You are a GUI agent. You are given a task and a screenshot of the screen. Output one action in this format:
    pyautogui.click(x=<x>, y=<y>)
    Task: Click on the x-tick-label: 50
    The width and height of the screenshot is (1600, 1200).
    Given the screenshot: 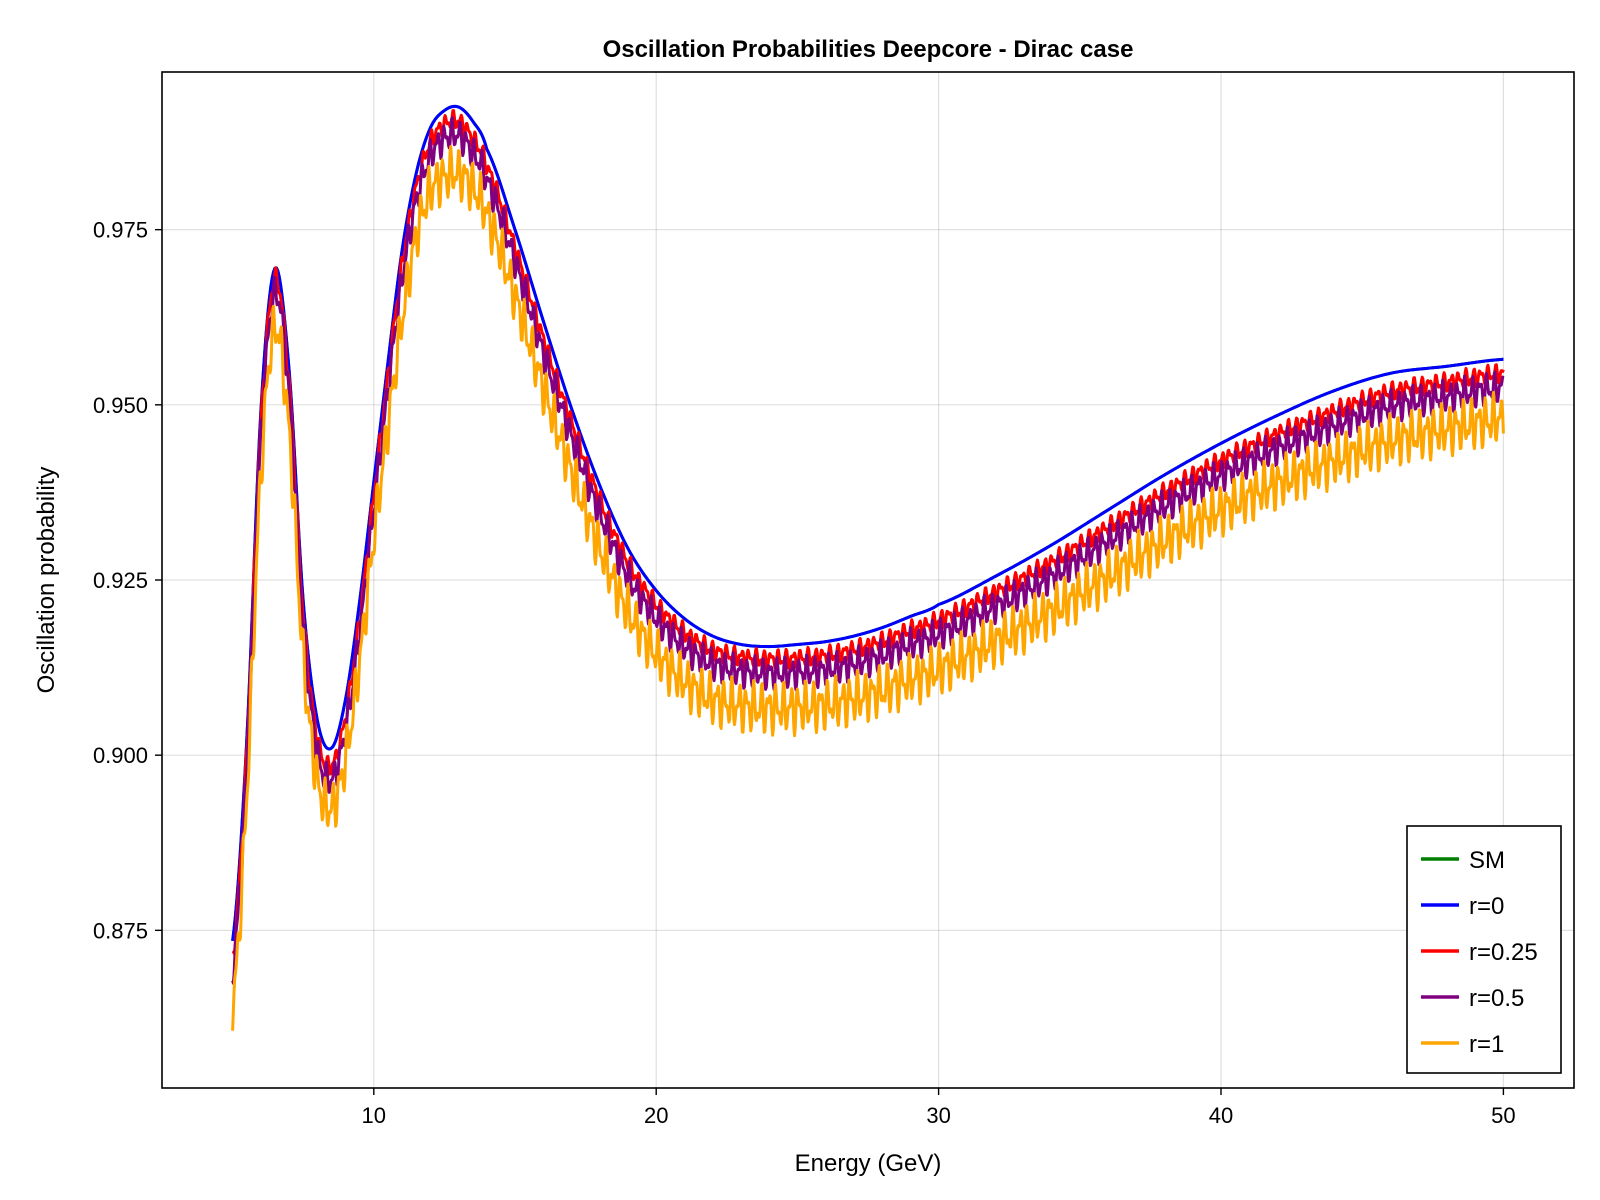 What is the action you would take?
    pyautogui.click(x=1503, y=1115)
    